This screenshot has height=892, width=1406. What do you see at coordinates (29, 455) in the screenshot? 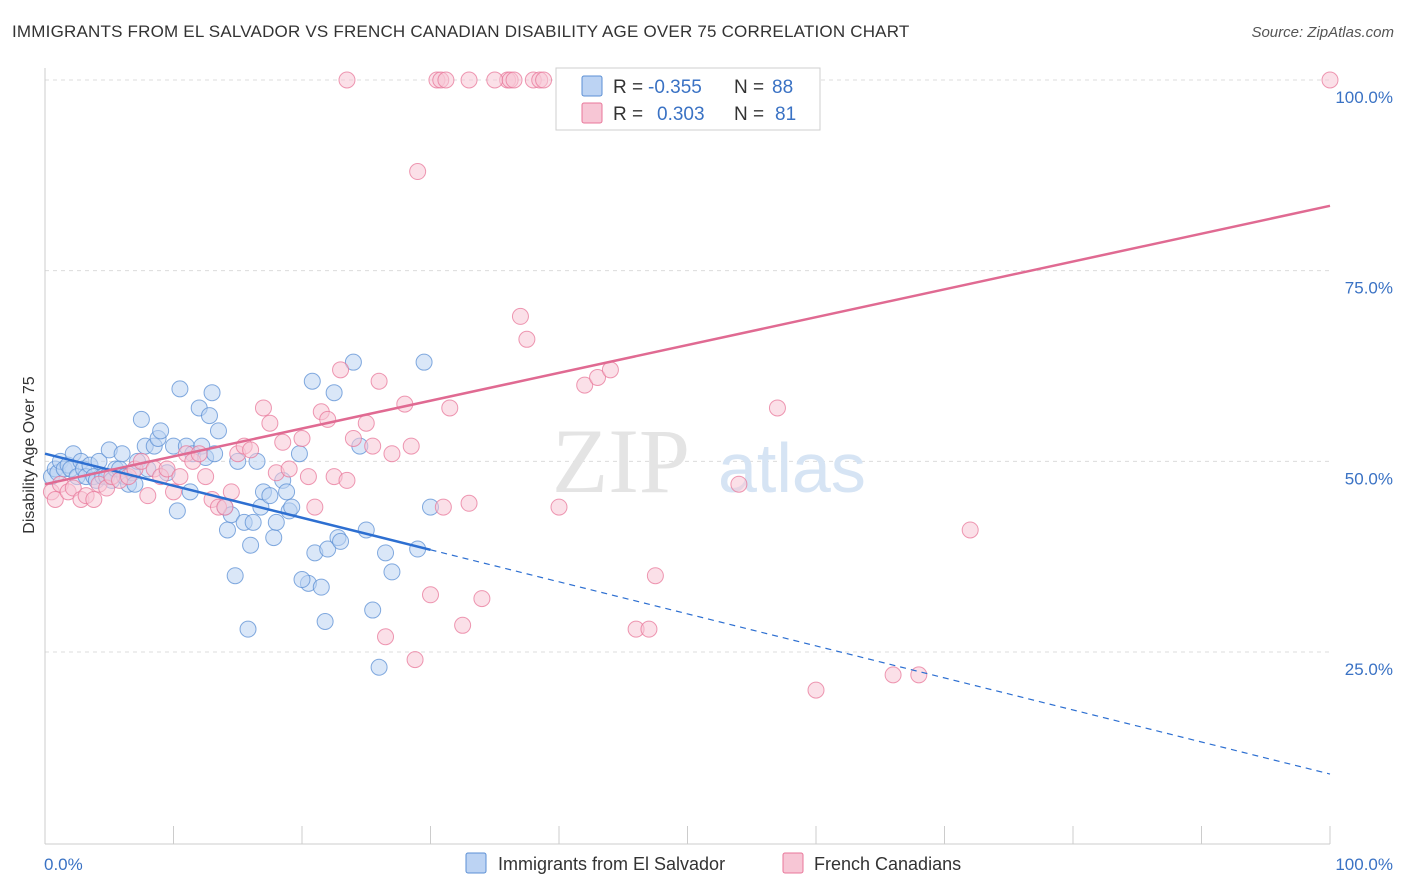
I see `y-axis-label: Disability Age Over 75` at bounding box center [29, 455].